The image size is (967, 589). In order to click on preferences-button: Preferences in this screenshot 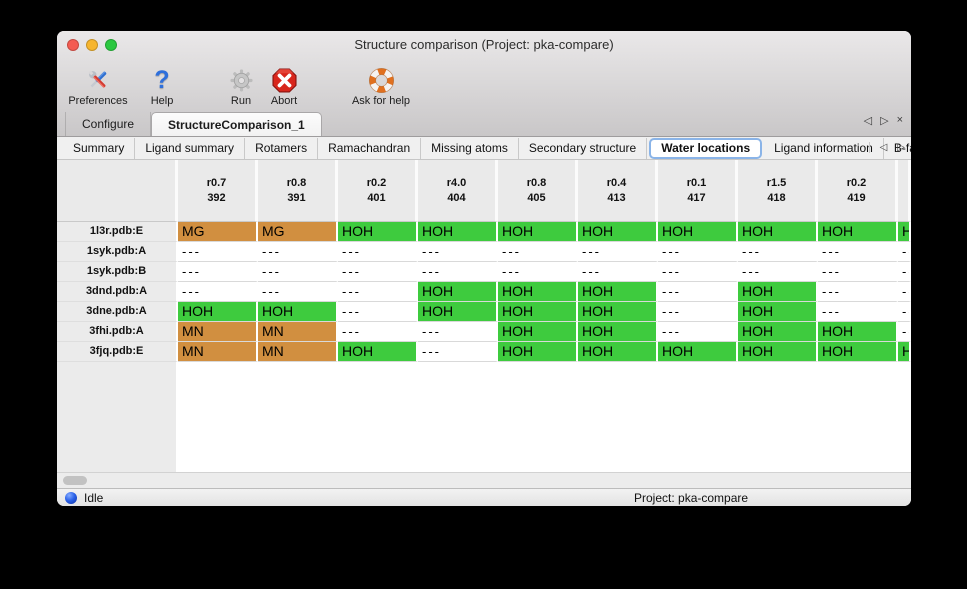, I will do `click(98, 84)`.